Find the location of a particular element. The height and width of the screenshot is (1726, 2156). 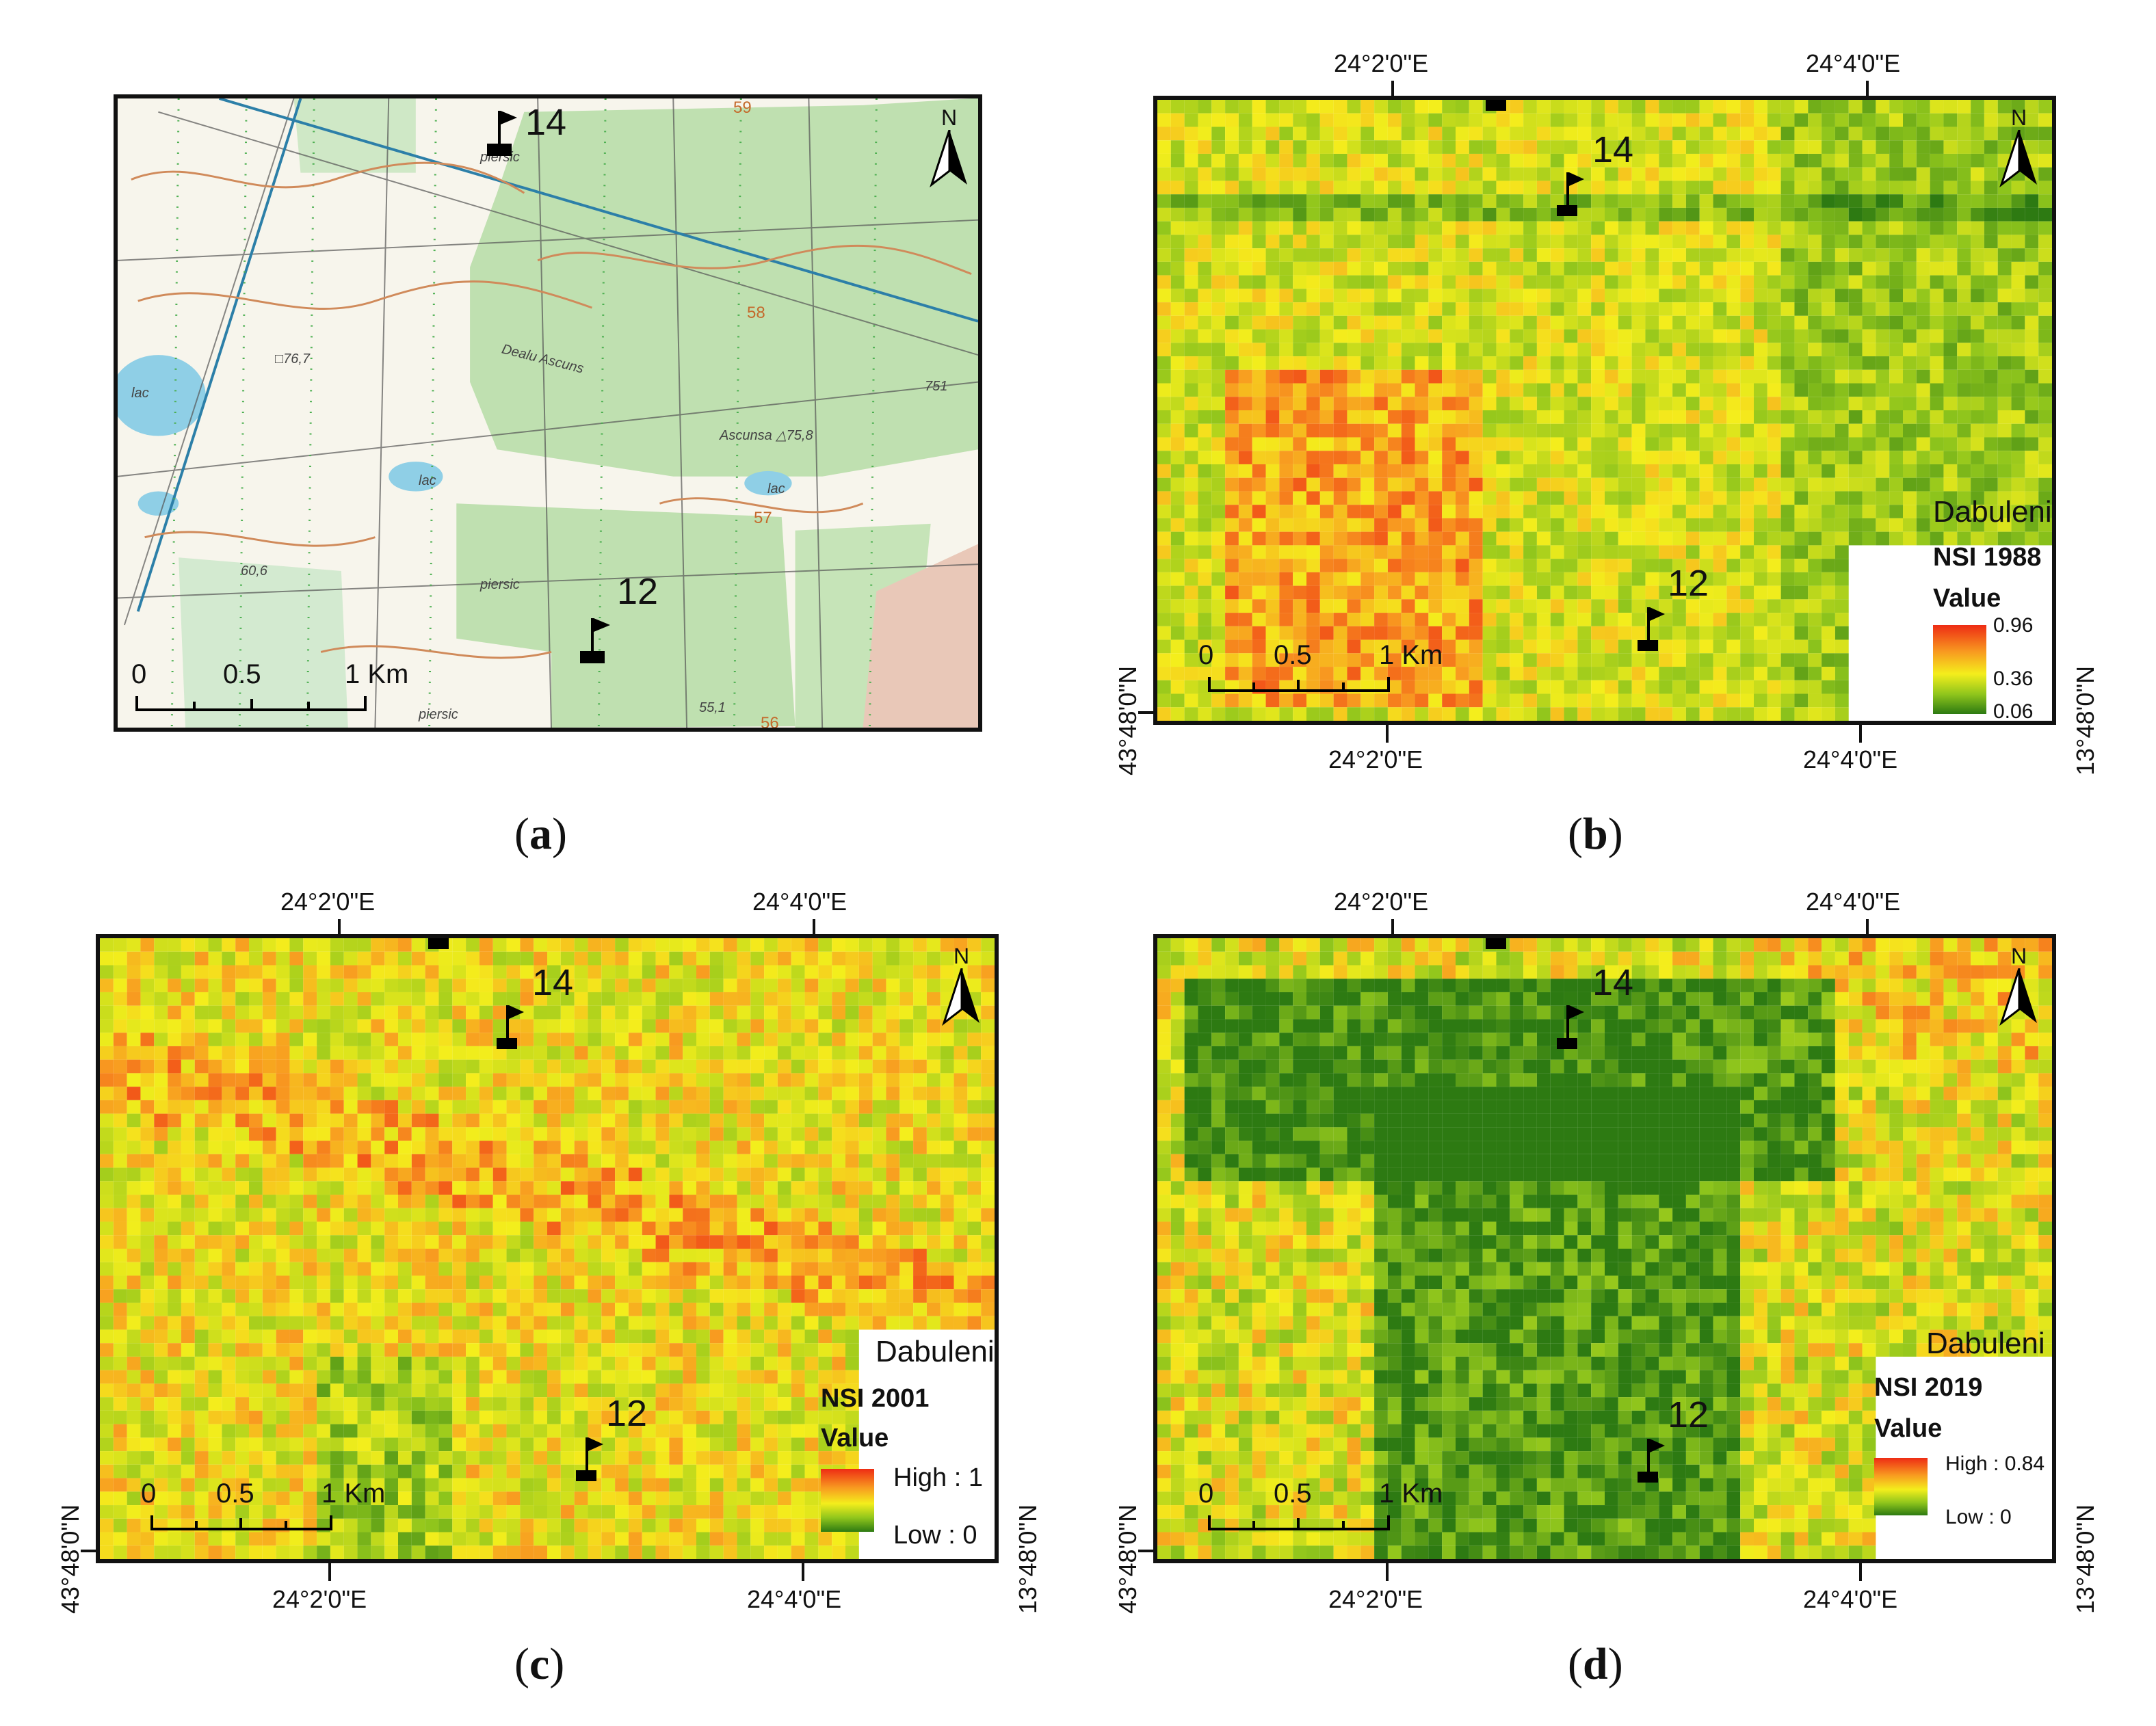

caption-letter: a is located at coordinates (540, 834).